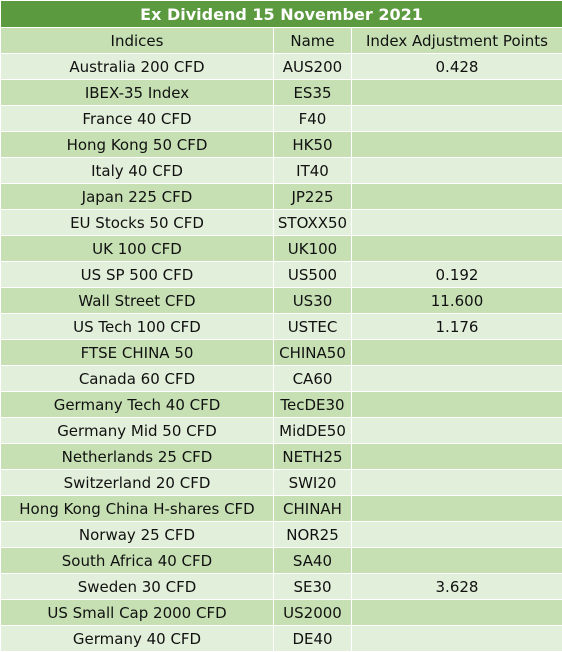 The height and width of the screenshot is (652, 562). What do you see at coordinates (313, 587) in the screenshot?
I see `cell-name: SE30` at bounding box center [313, 587].